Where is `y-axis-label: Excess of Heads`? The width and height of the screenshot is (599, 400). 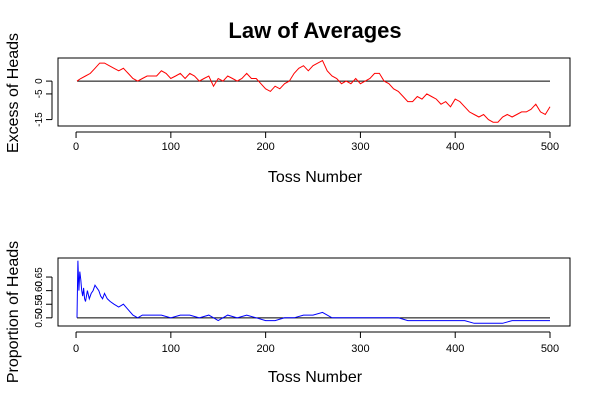
y-axis-label: Excess of Heads is located at coordinates (13, 93).